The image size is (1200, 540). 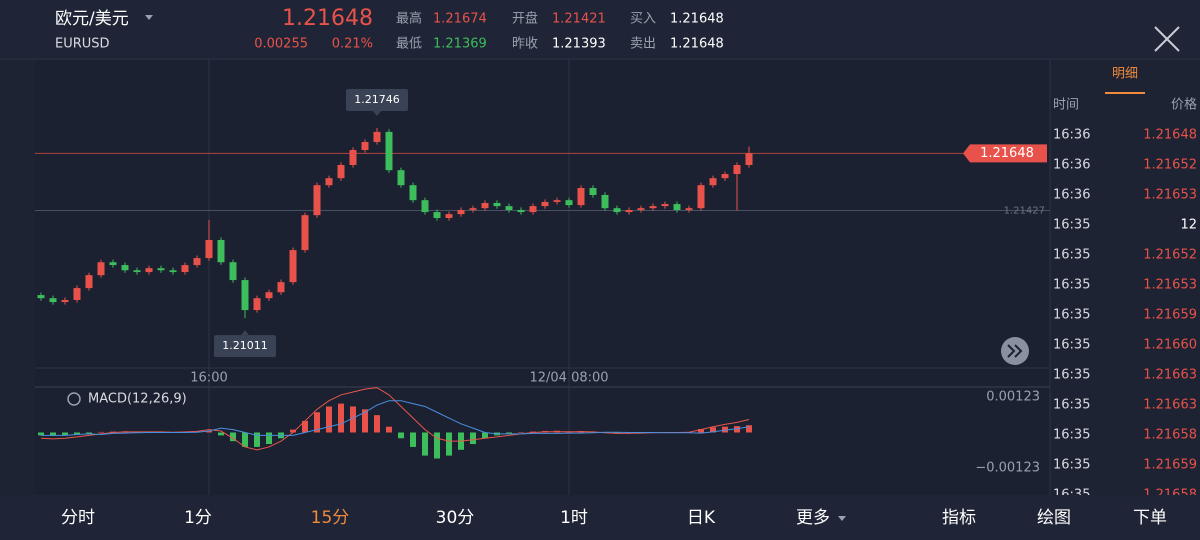 I want to click on change-pct: 0.21%, so click(x=352, y=44).